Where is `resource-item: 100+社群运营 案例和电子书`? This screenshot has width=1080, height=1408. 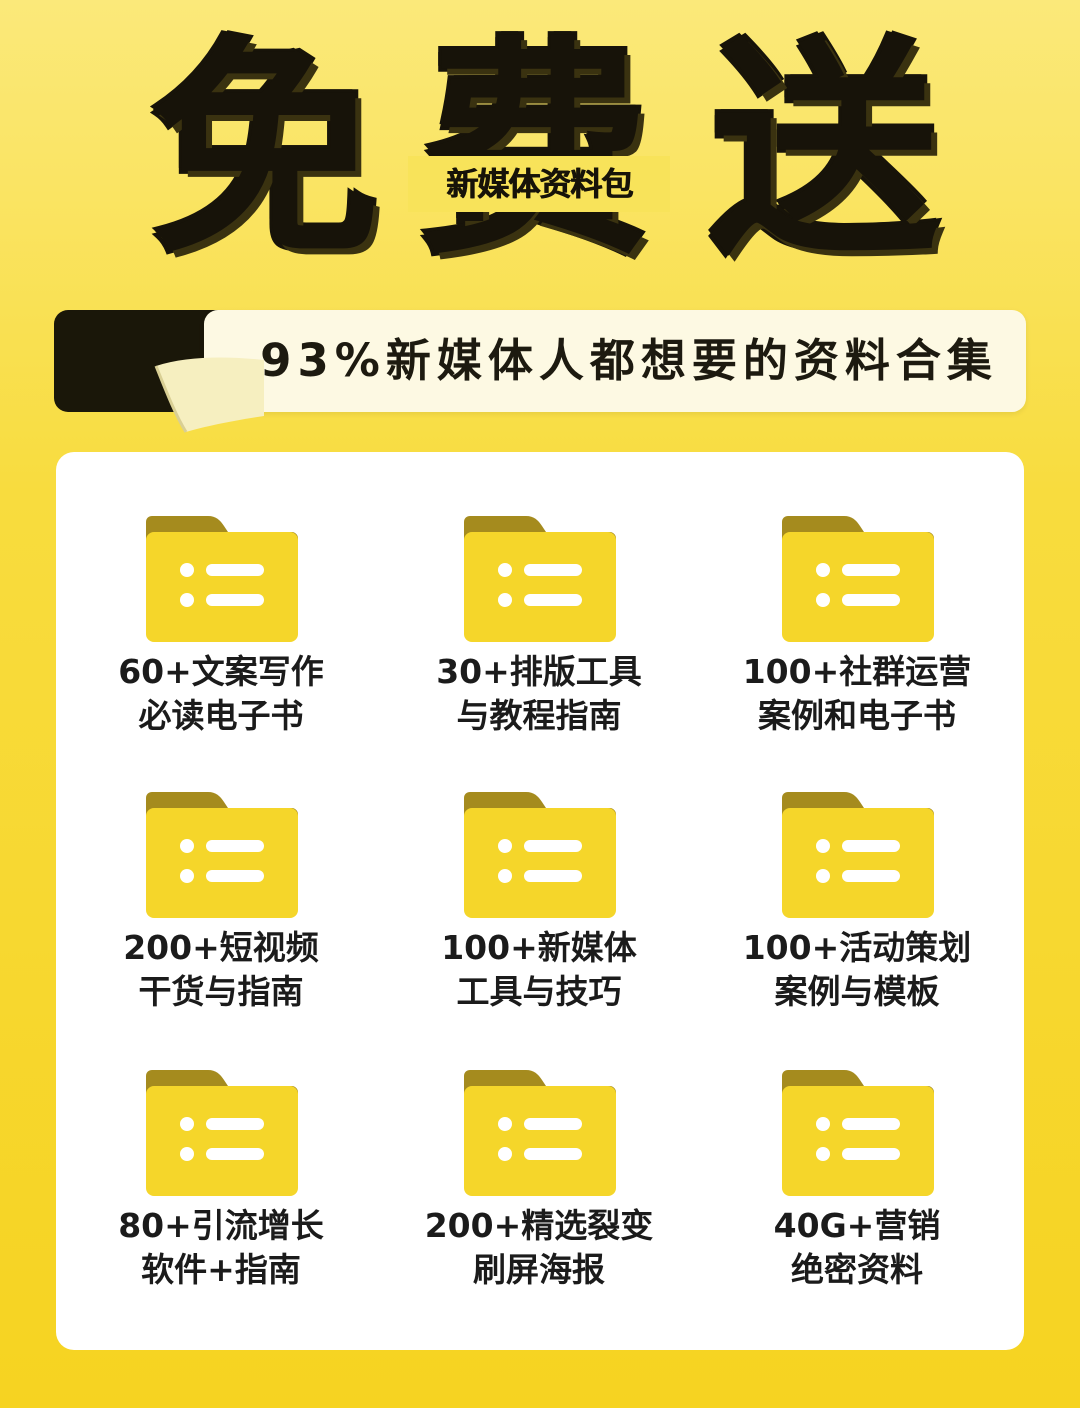 resource-item: 100+社群运营 案例和电子书 is located at coordinates (852, 593).